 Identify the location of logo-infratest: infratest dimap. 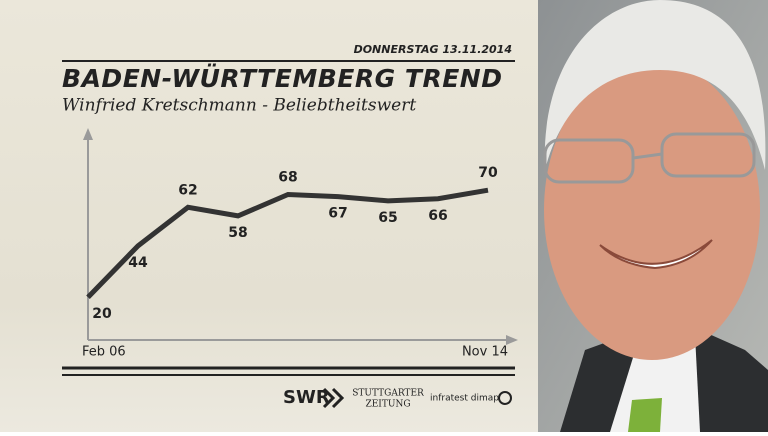
(464, 399).